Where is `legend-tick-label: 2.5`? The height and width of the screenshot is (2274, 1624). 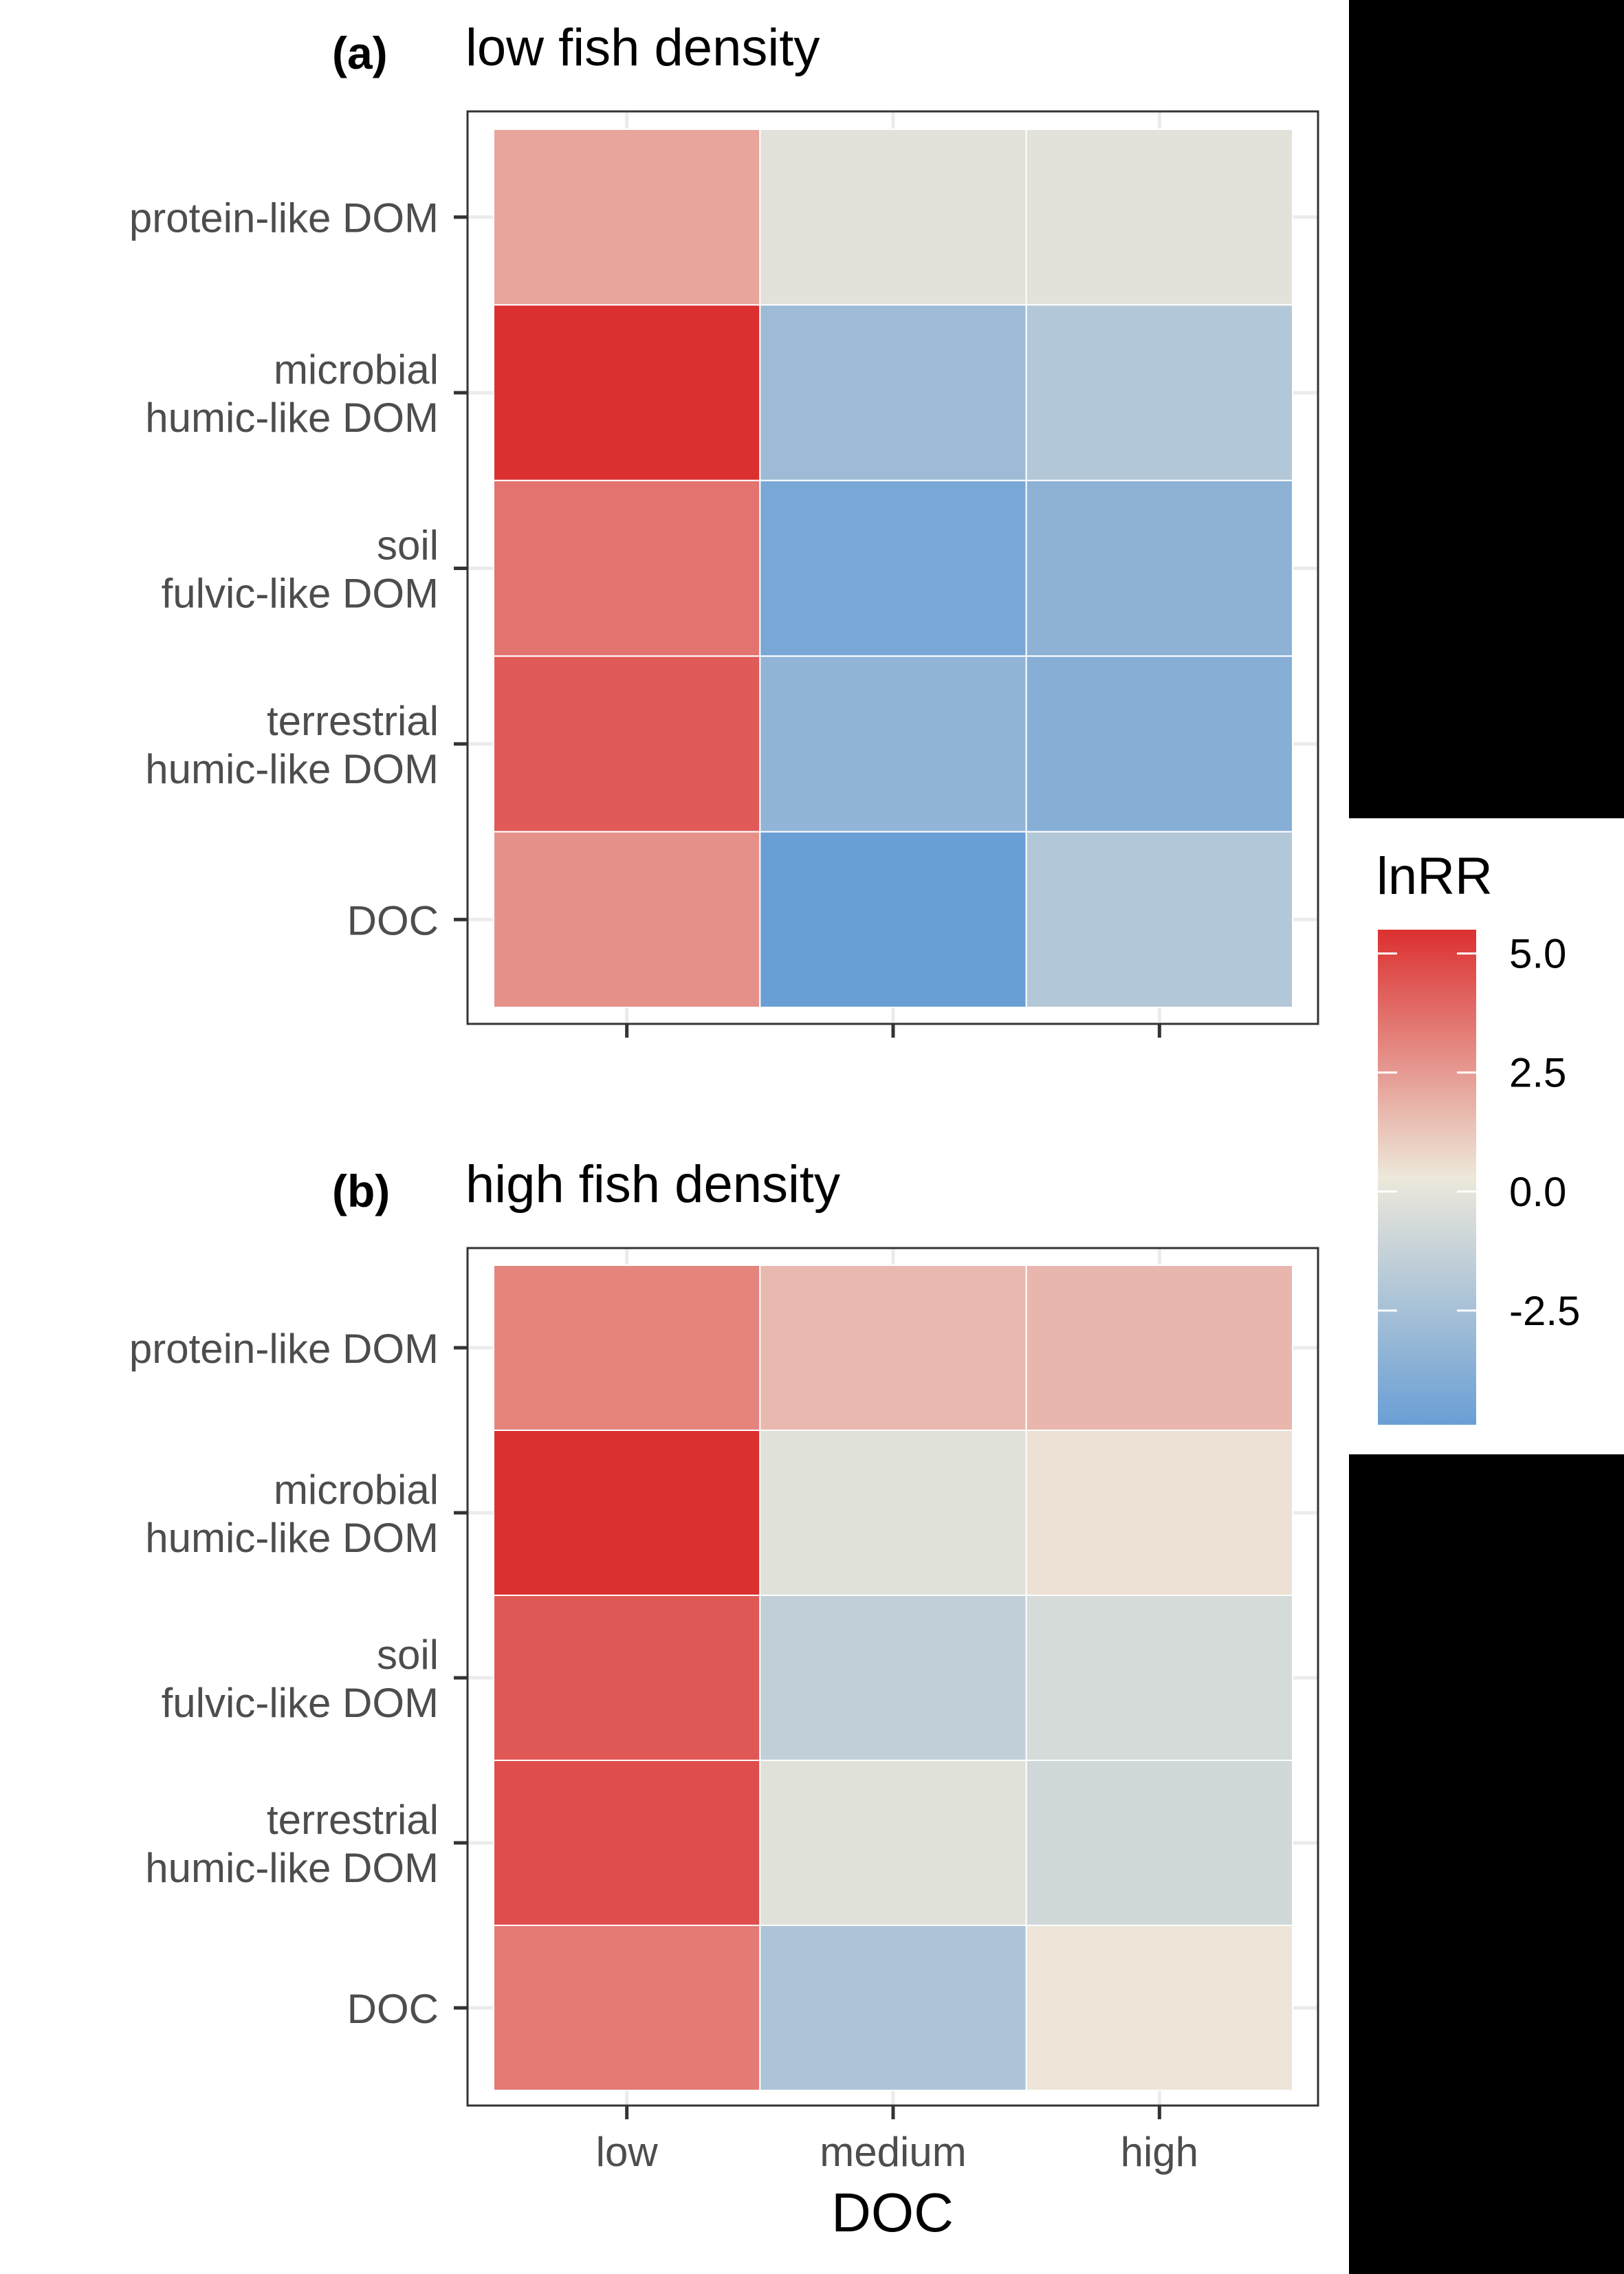
legend-tick-label: 2.5 is located at coordinates (1537, 1073).